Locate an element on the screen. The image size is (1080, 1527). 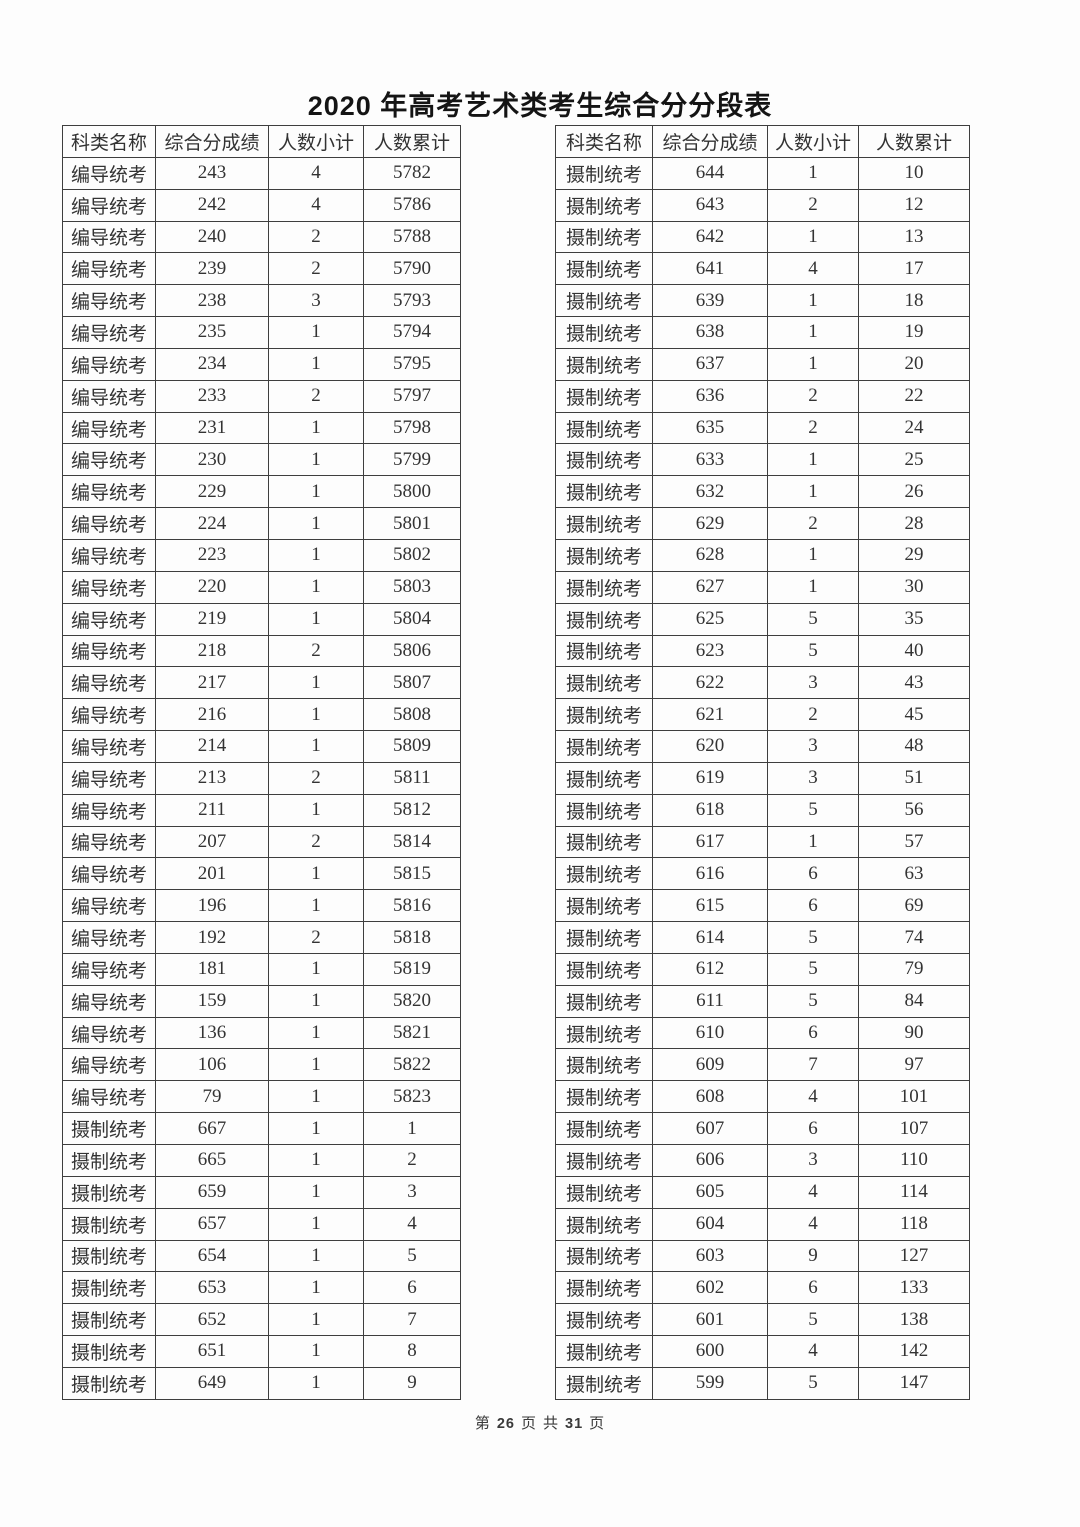
table-cell: 637 is located at coordinates (710, 364).